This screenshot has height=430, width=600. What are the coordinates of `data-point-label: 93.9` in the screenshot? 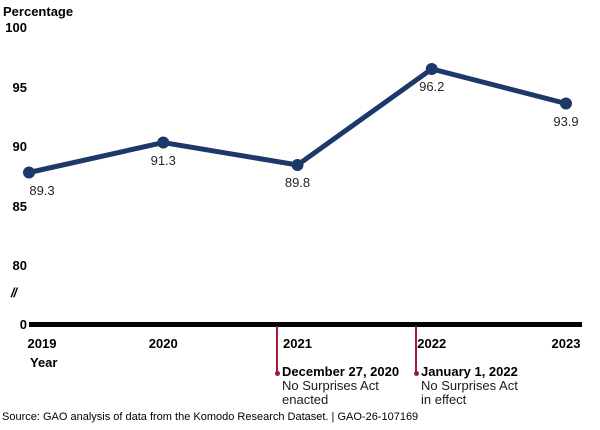 It's located at (566, 121).